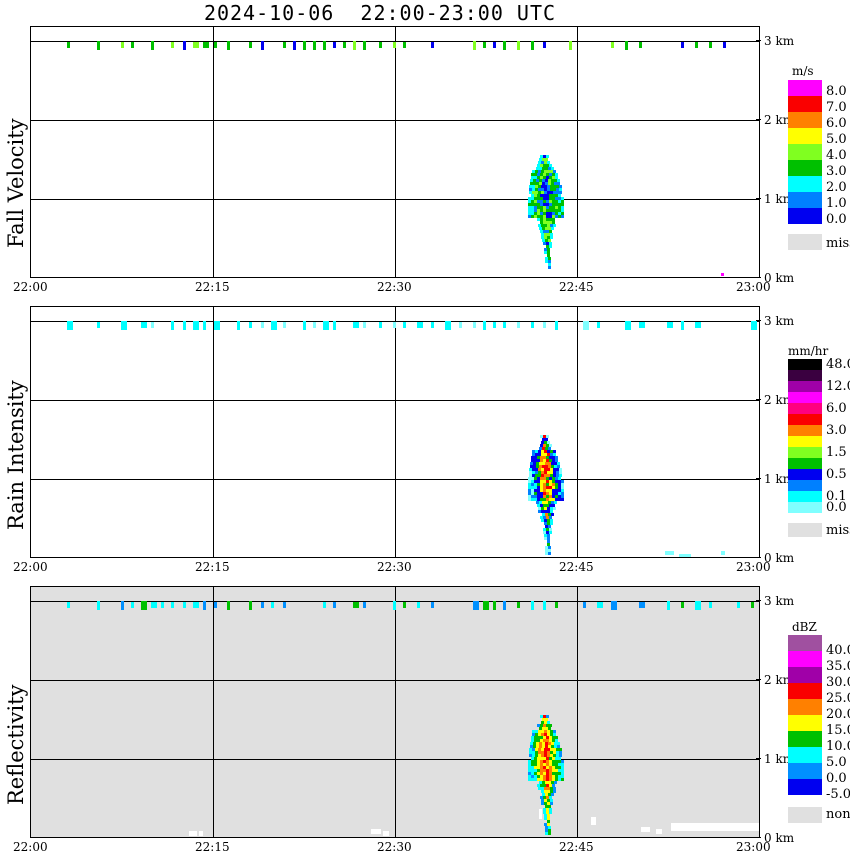 This screenshot has height=868, width=850. I want to click on ytick-fall-velocity-2km: 2 km, so click(779, 120).